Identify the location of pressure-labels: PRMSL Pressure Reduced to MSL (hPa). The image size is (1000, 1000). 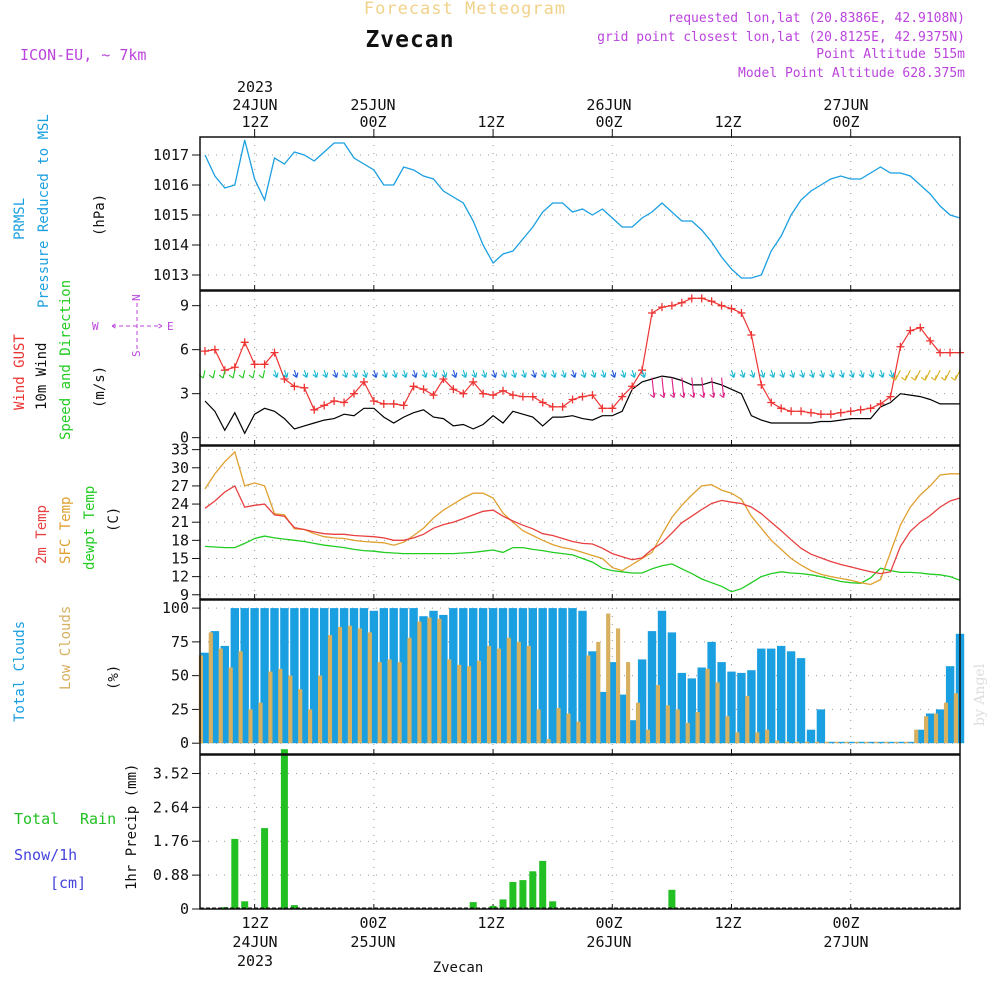
(60, 211).